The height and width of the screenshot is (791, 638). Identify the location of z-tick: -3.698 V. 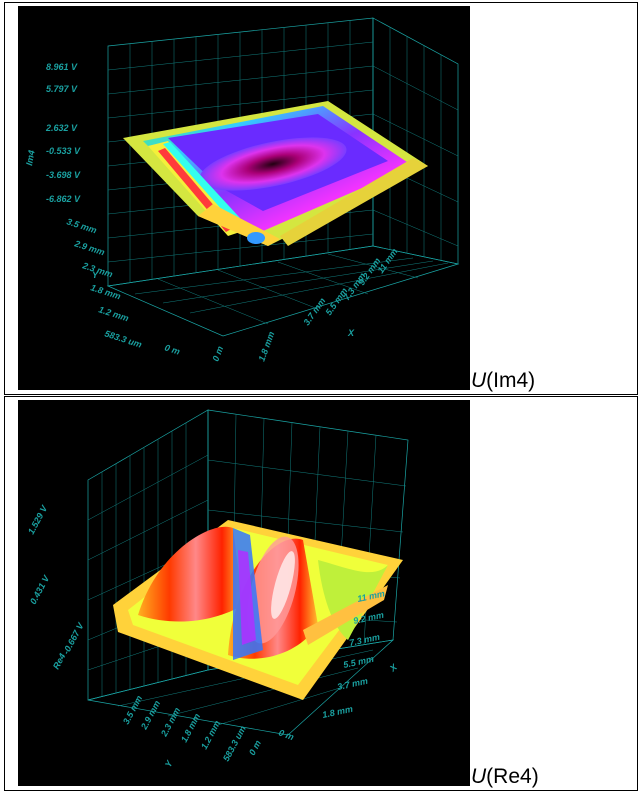
(63, 175).